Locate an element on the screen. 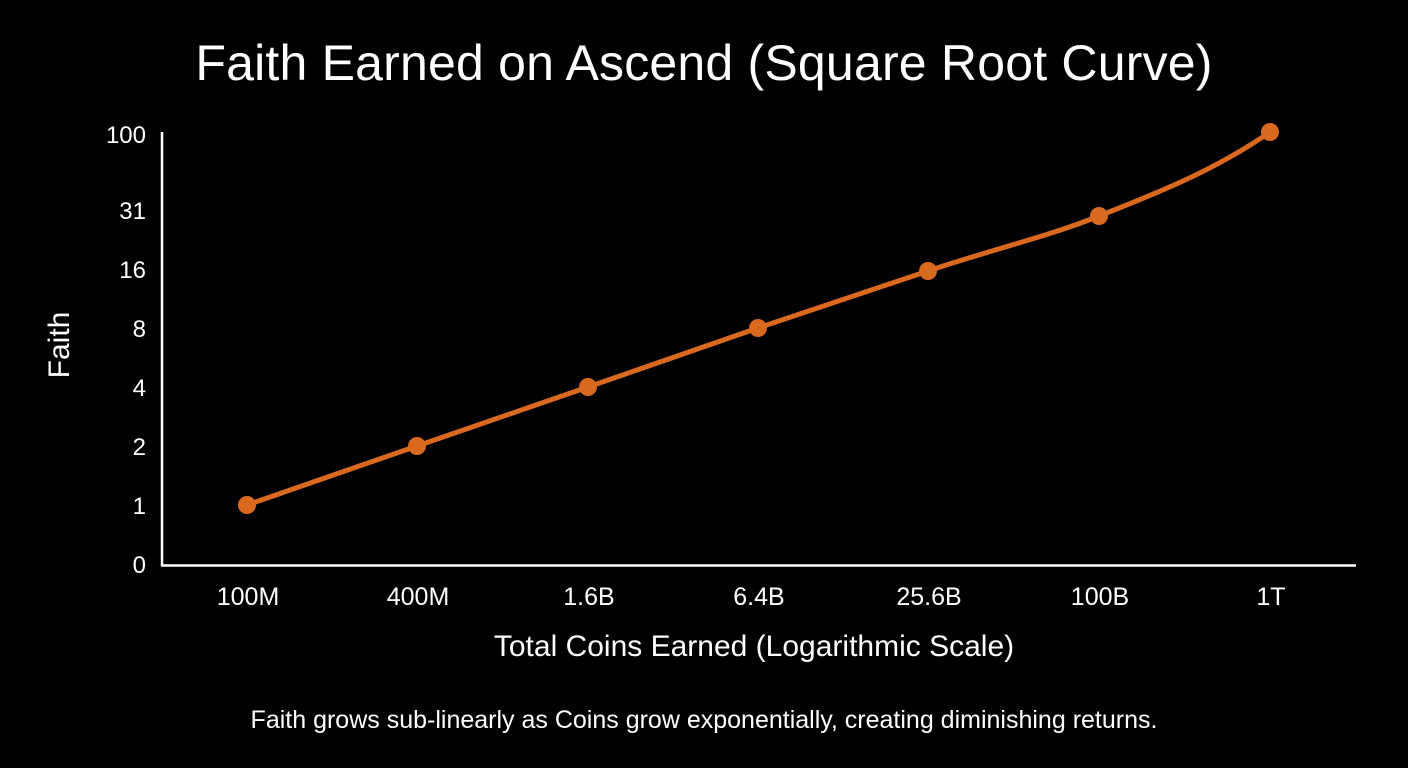 Image resolution: width=1408 pixels, height=768 pixels. x-axis-label: Total Coins Earned (Logarithmic Scale) is located at coordinates (754, 646).